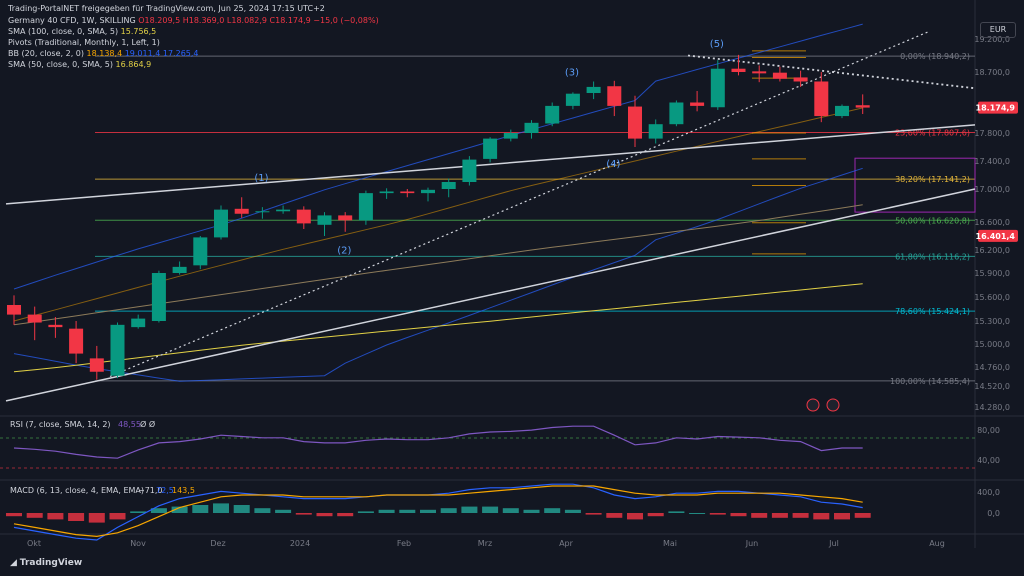 The width and height of the screenshot is (1024, 576). I want to click on fib-level-label: 38,20% (17.141,2), so click(932, 179).